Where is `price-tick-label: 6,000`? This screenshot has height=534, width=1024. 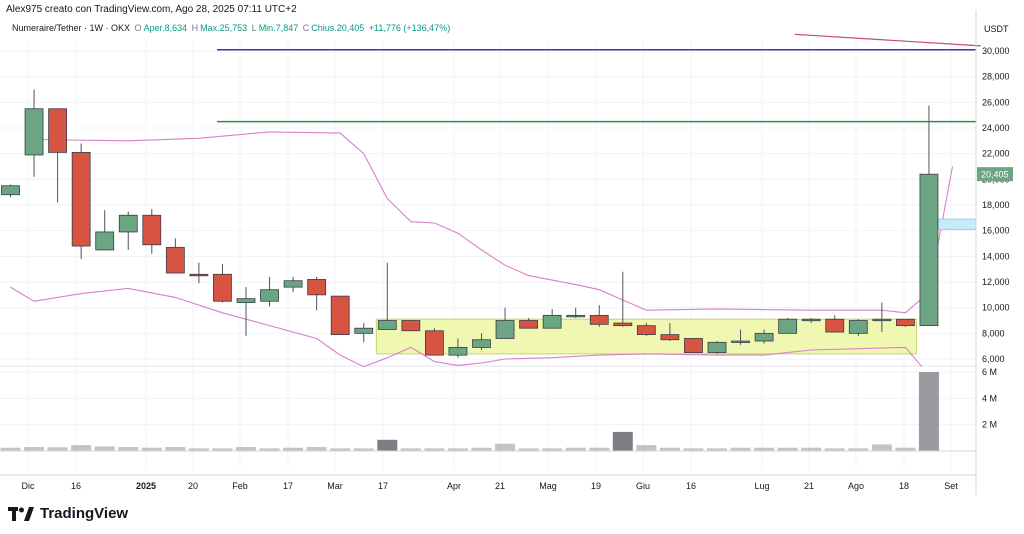
price-tick-label: 6,000 is located at coordinates (993, 359).